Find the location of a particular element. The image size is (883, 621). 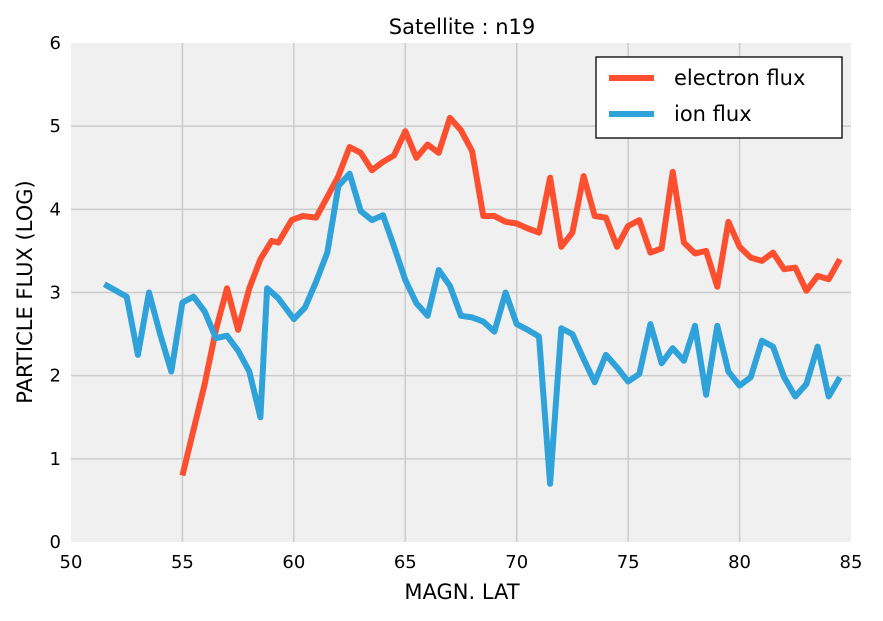

y-tick-label: 2 is located at coordinates (55, 376).